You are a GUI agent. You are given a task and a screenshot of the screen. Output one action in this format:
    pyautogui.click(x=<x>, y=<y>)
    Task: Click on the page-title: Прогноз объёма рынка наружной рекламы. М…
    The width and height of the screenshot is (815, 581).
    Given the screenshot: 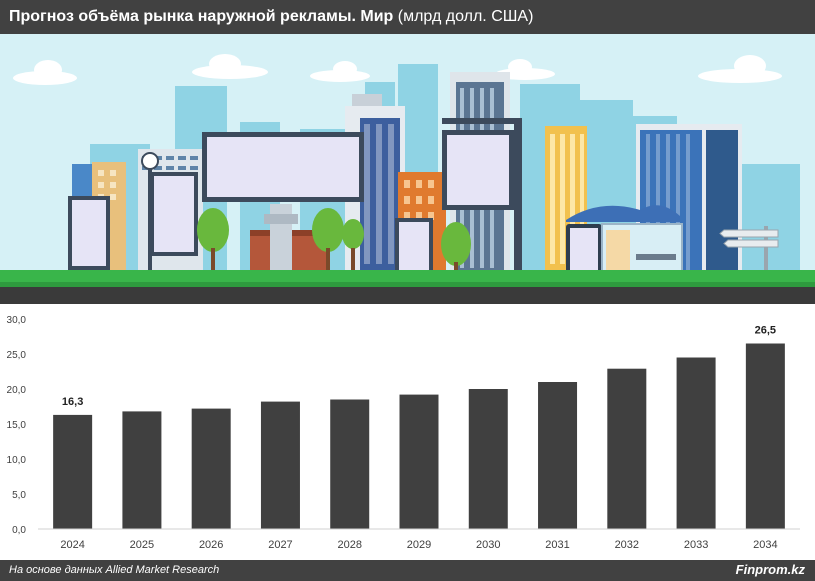 What is the action you would take?
    pyautogui.click(x=271, y=17)
    